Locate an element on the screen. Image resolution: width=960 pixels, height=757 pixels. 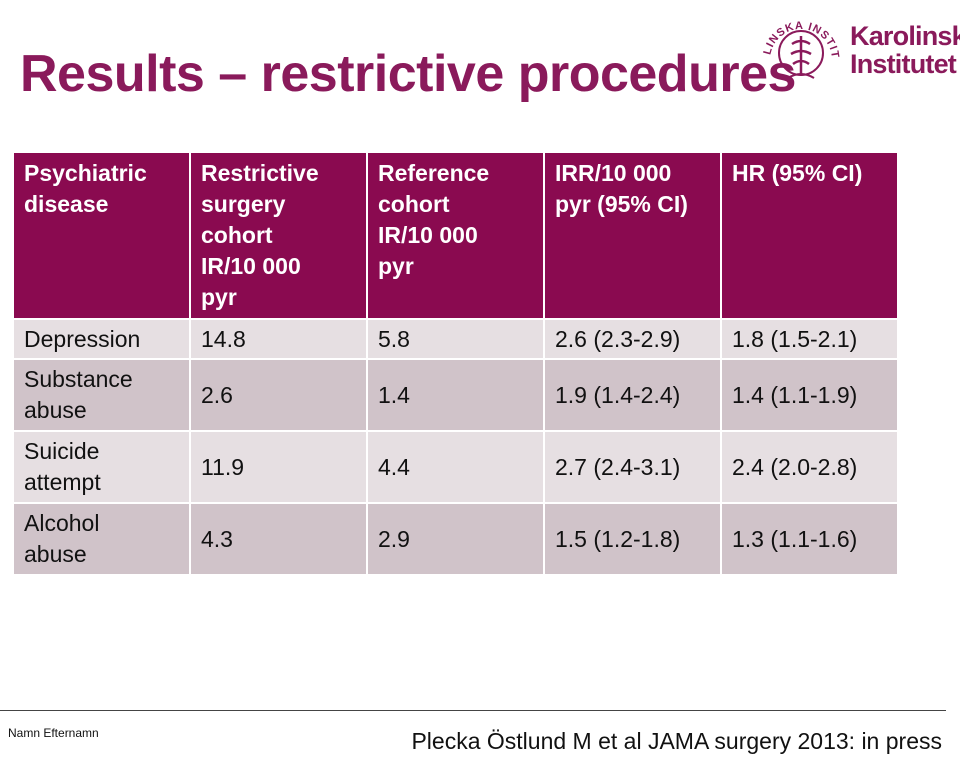
header-line: Reference is located at coordinates (434, 173).